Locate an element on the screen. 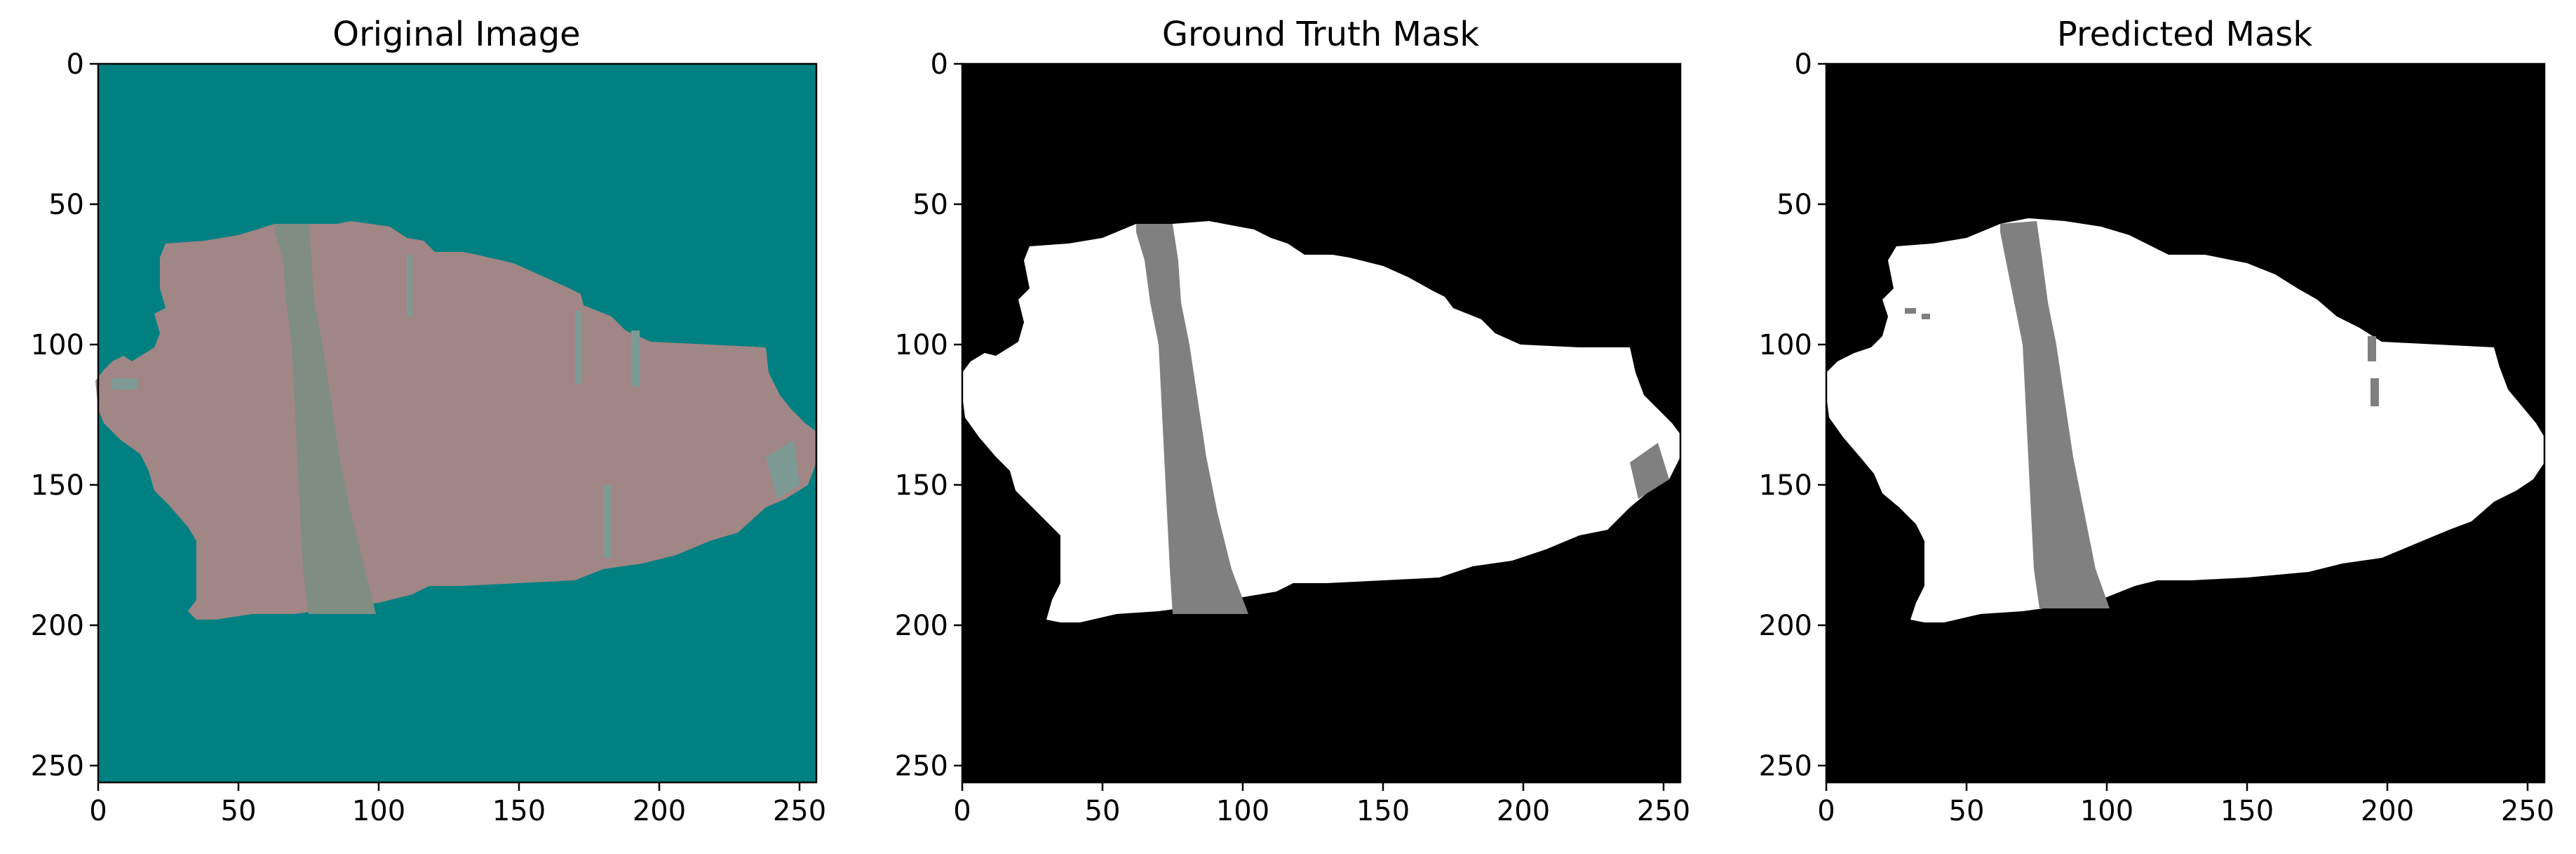  panel-title: Ground Truth Mask is located at coordinates (1321, 34).